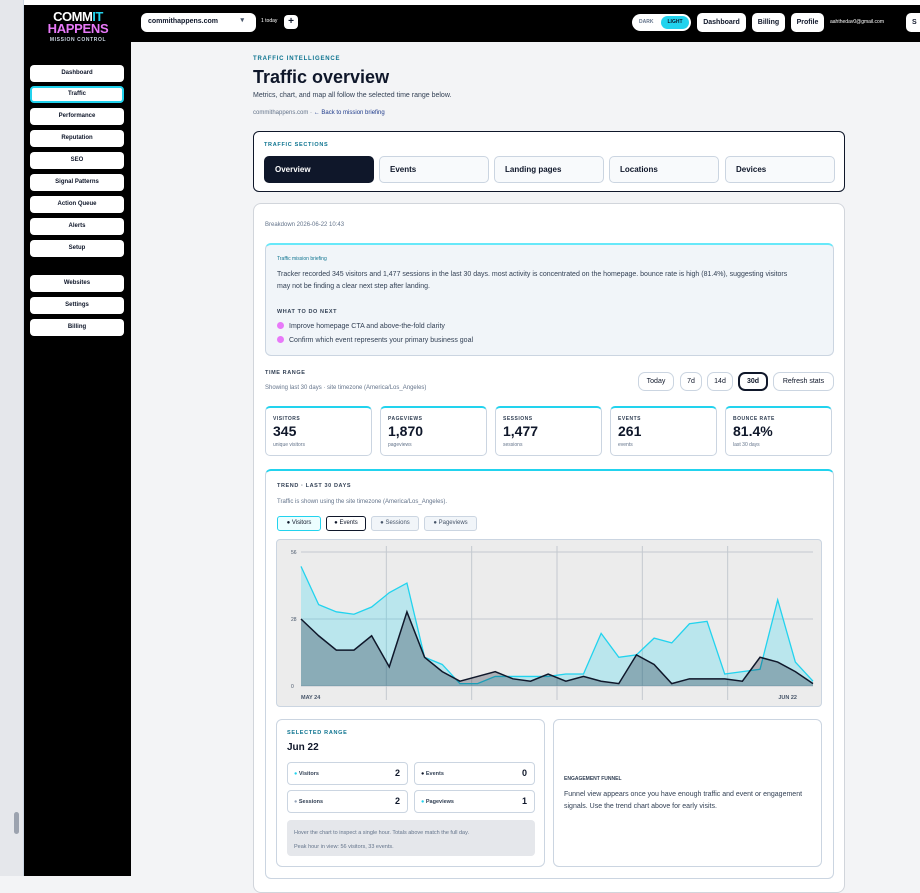 This screenshot has height=893, width=920. Describe the element at coordinates (625, 445) in the screenshot. I see `stat-sub: events` at that location.